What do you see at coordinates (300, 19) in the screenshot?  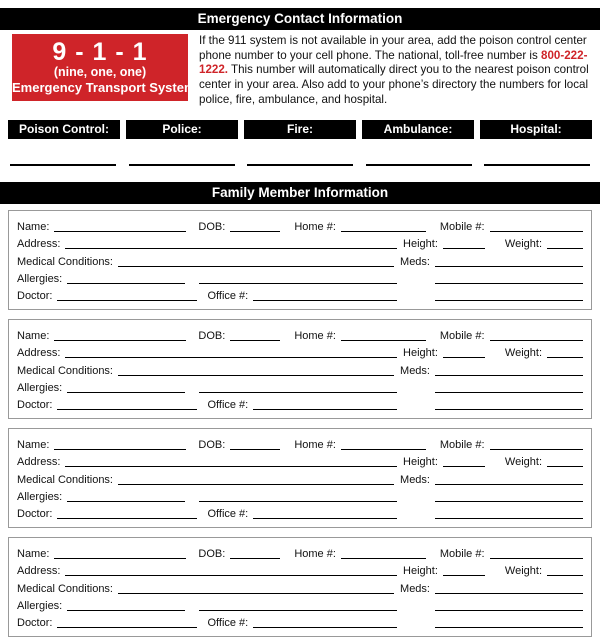 I see `section-header-emergency: Emergency Contact Information` at bounding box center [300, 19].